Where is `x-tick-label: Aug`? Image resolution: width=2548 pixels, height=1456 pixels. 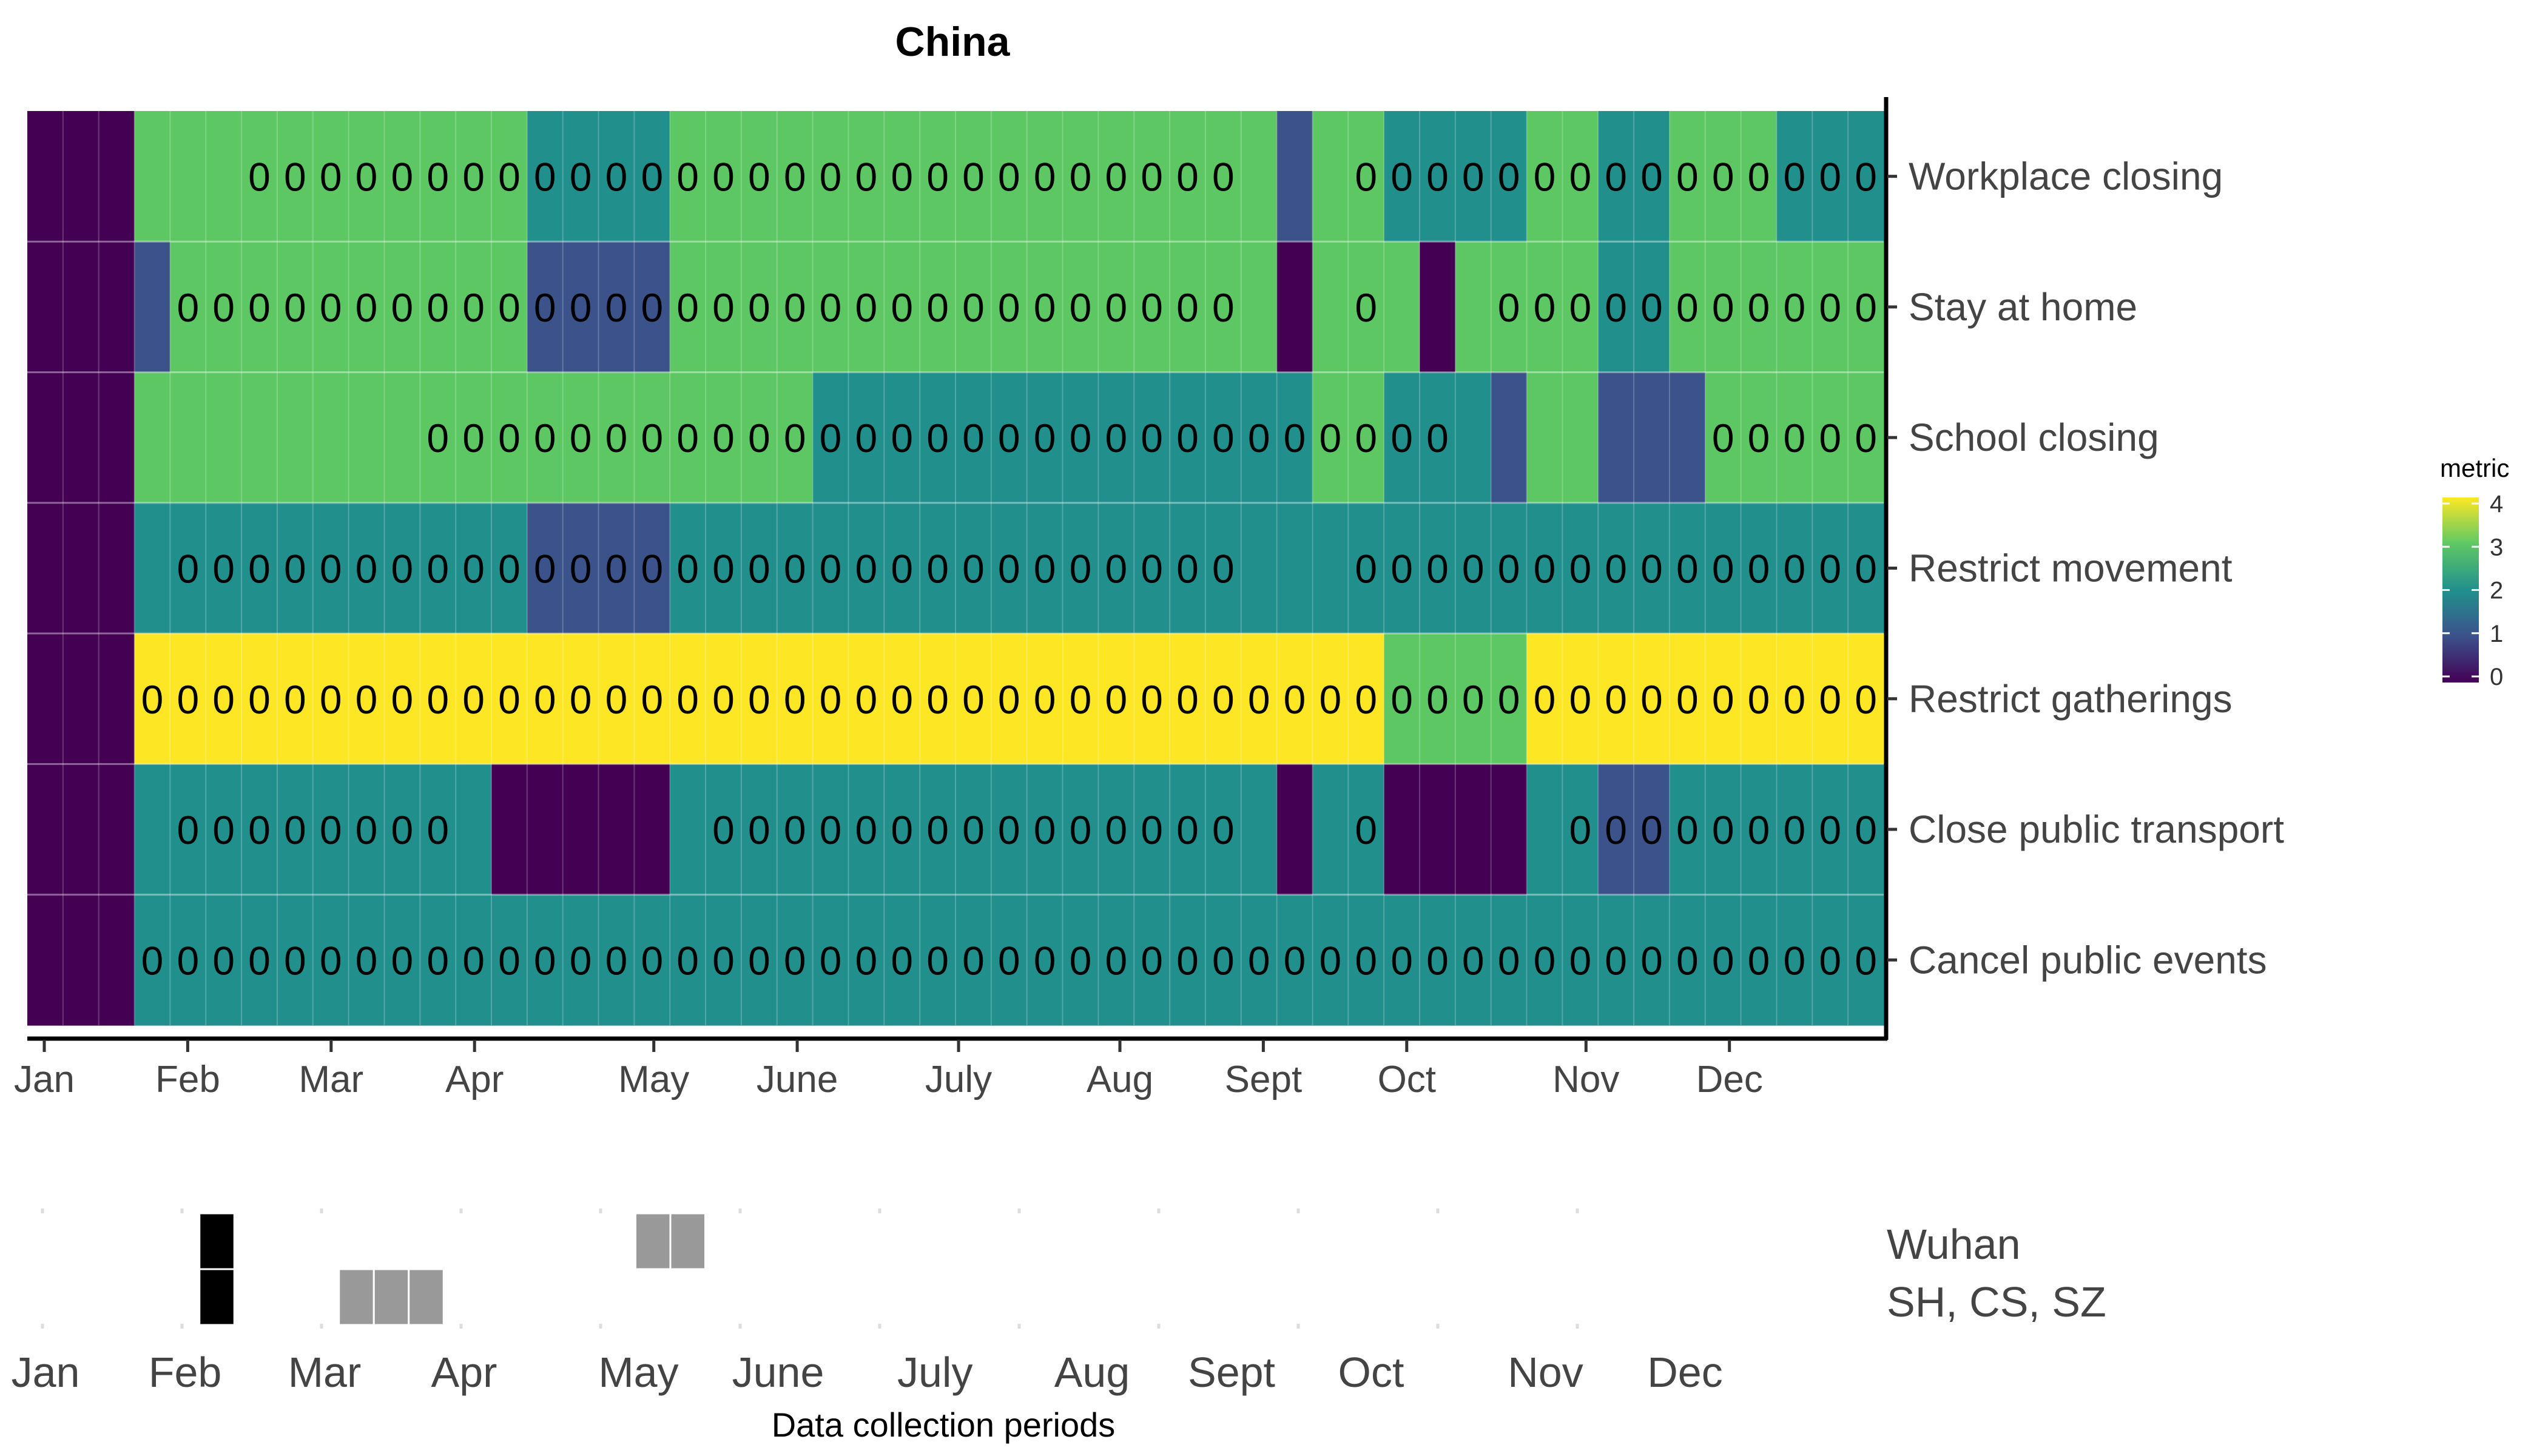
x-tick-label: Aug is located at coordinates (1120, 1079).